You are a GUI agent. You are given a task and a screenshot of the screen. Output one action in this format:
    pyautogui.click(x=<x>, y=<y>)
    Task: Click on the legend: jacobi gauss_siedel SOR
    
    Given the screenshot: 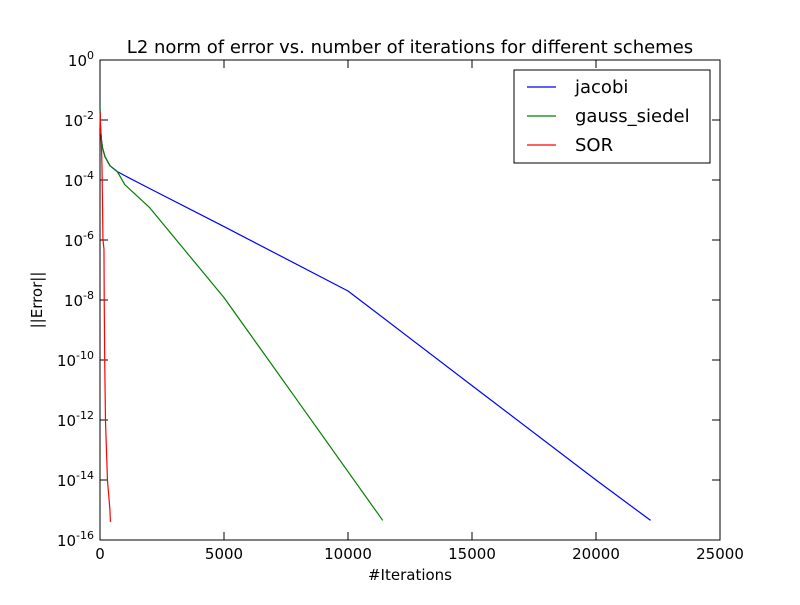 What is the action you would take?
    pyautogui.click(x=612, y=116)
    